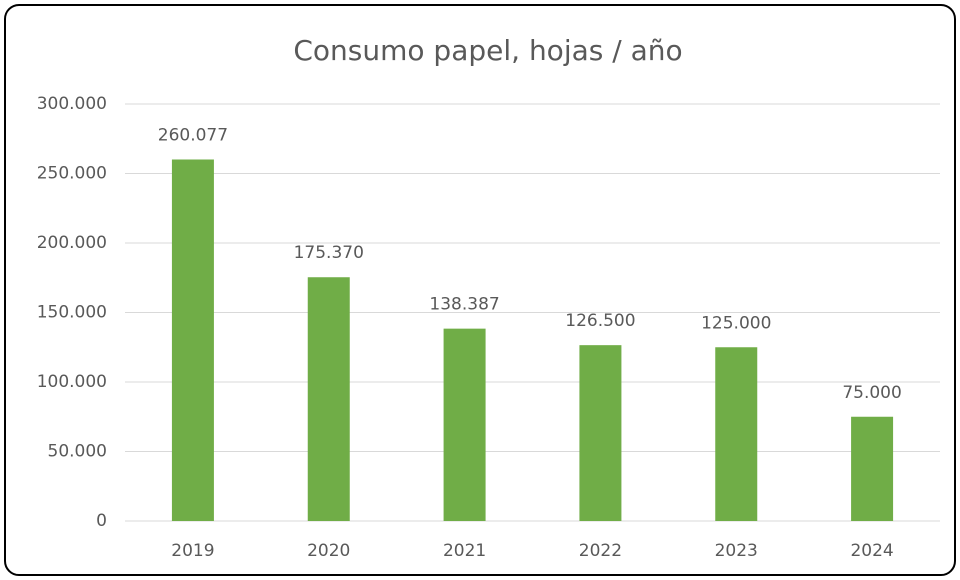 This screenshot has height=580, width=960. What do you see at coordinates (72, 382) in the screenshot?
I see `y-tick-label: 100.000` at bounding box center [72, 382].